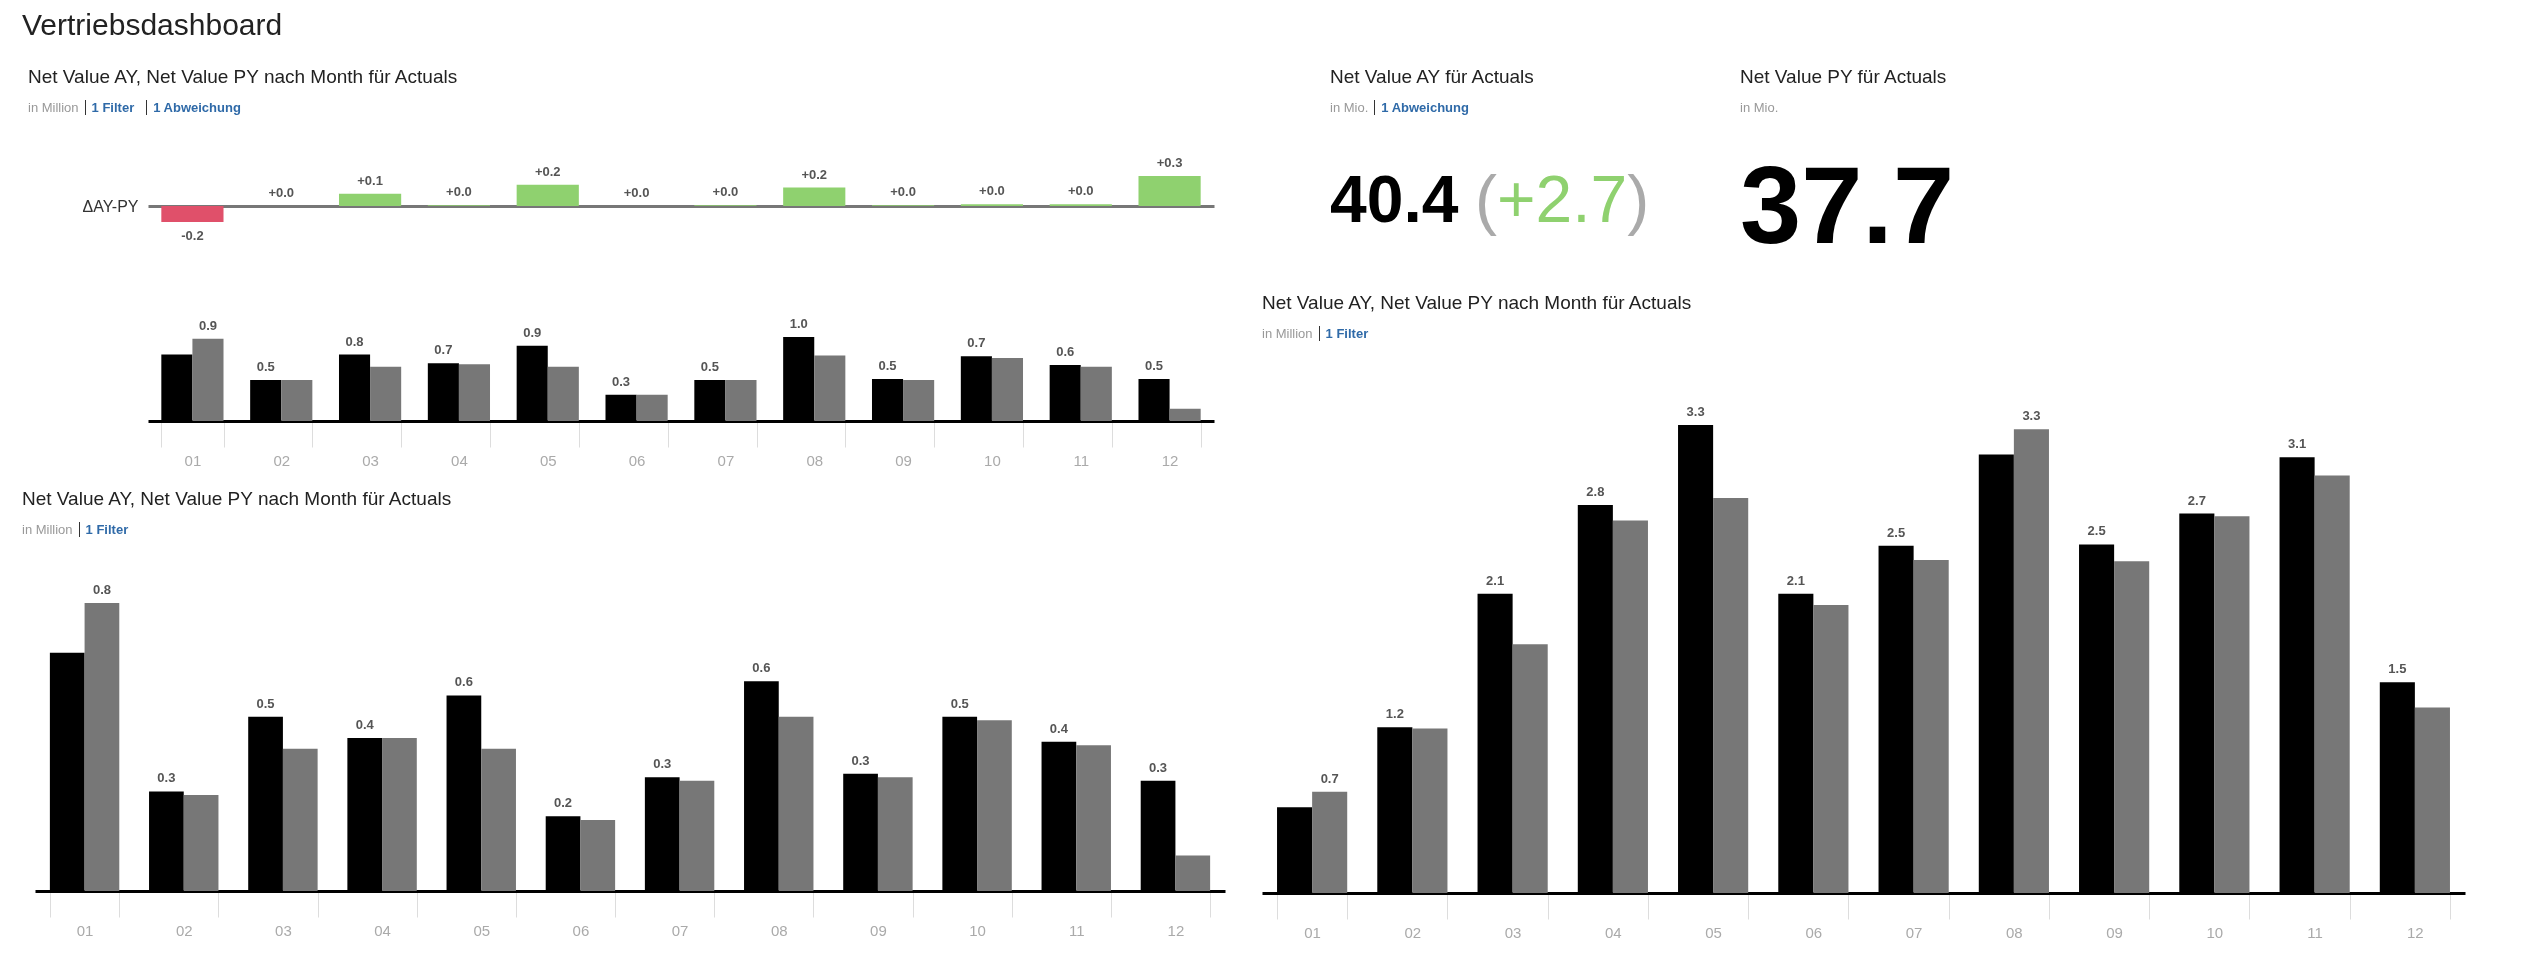 The height and width of the screenshot is (974, 2522). I want to click on data-label: +0.2, so click(814, 174).